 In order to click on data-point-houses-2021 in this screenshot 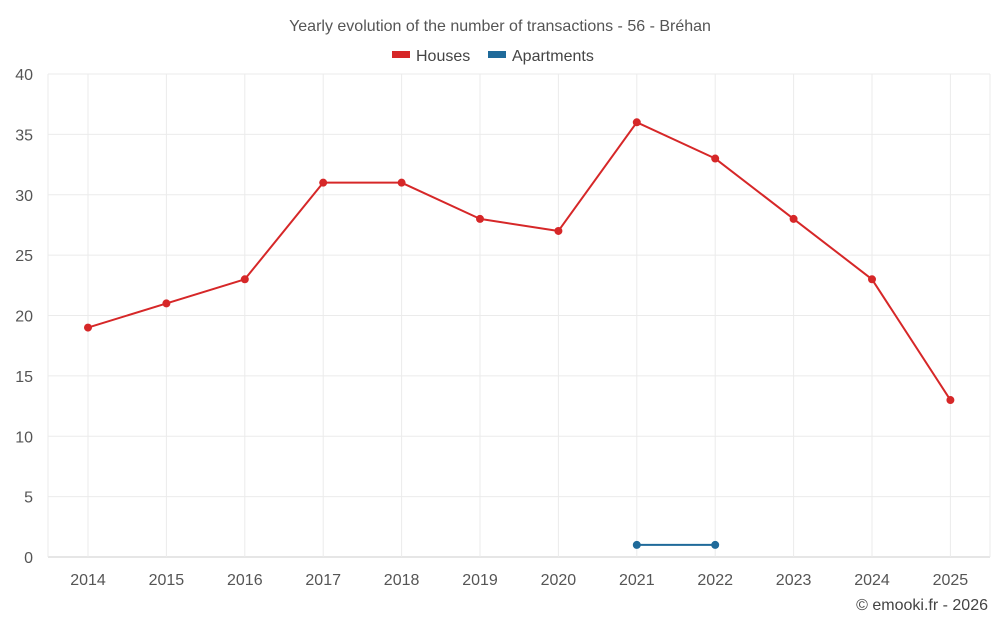, I will do `click(636, 122)`.